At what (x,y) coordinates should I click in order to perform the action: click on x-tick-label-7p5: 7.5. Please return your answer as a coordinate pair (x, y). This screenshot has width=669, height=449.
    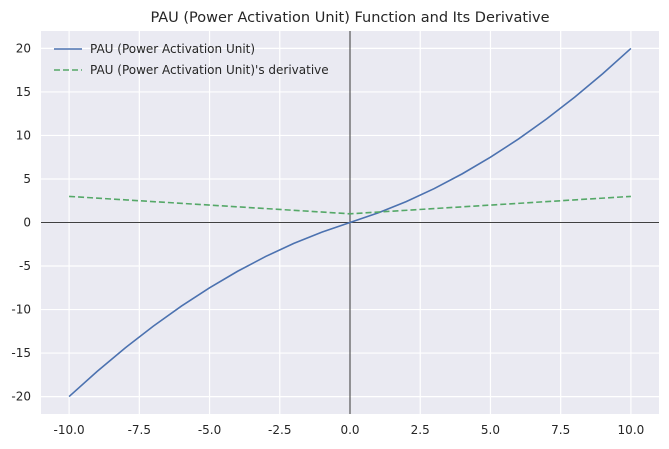
    Looking at the image, I should click on (560, 430).